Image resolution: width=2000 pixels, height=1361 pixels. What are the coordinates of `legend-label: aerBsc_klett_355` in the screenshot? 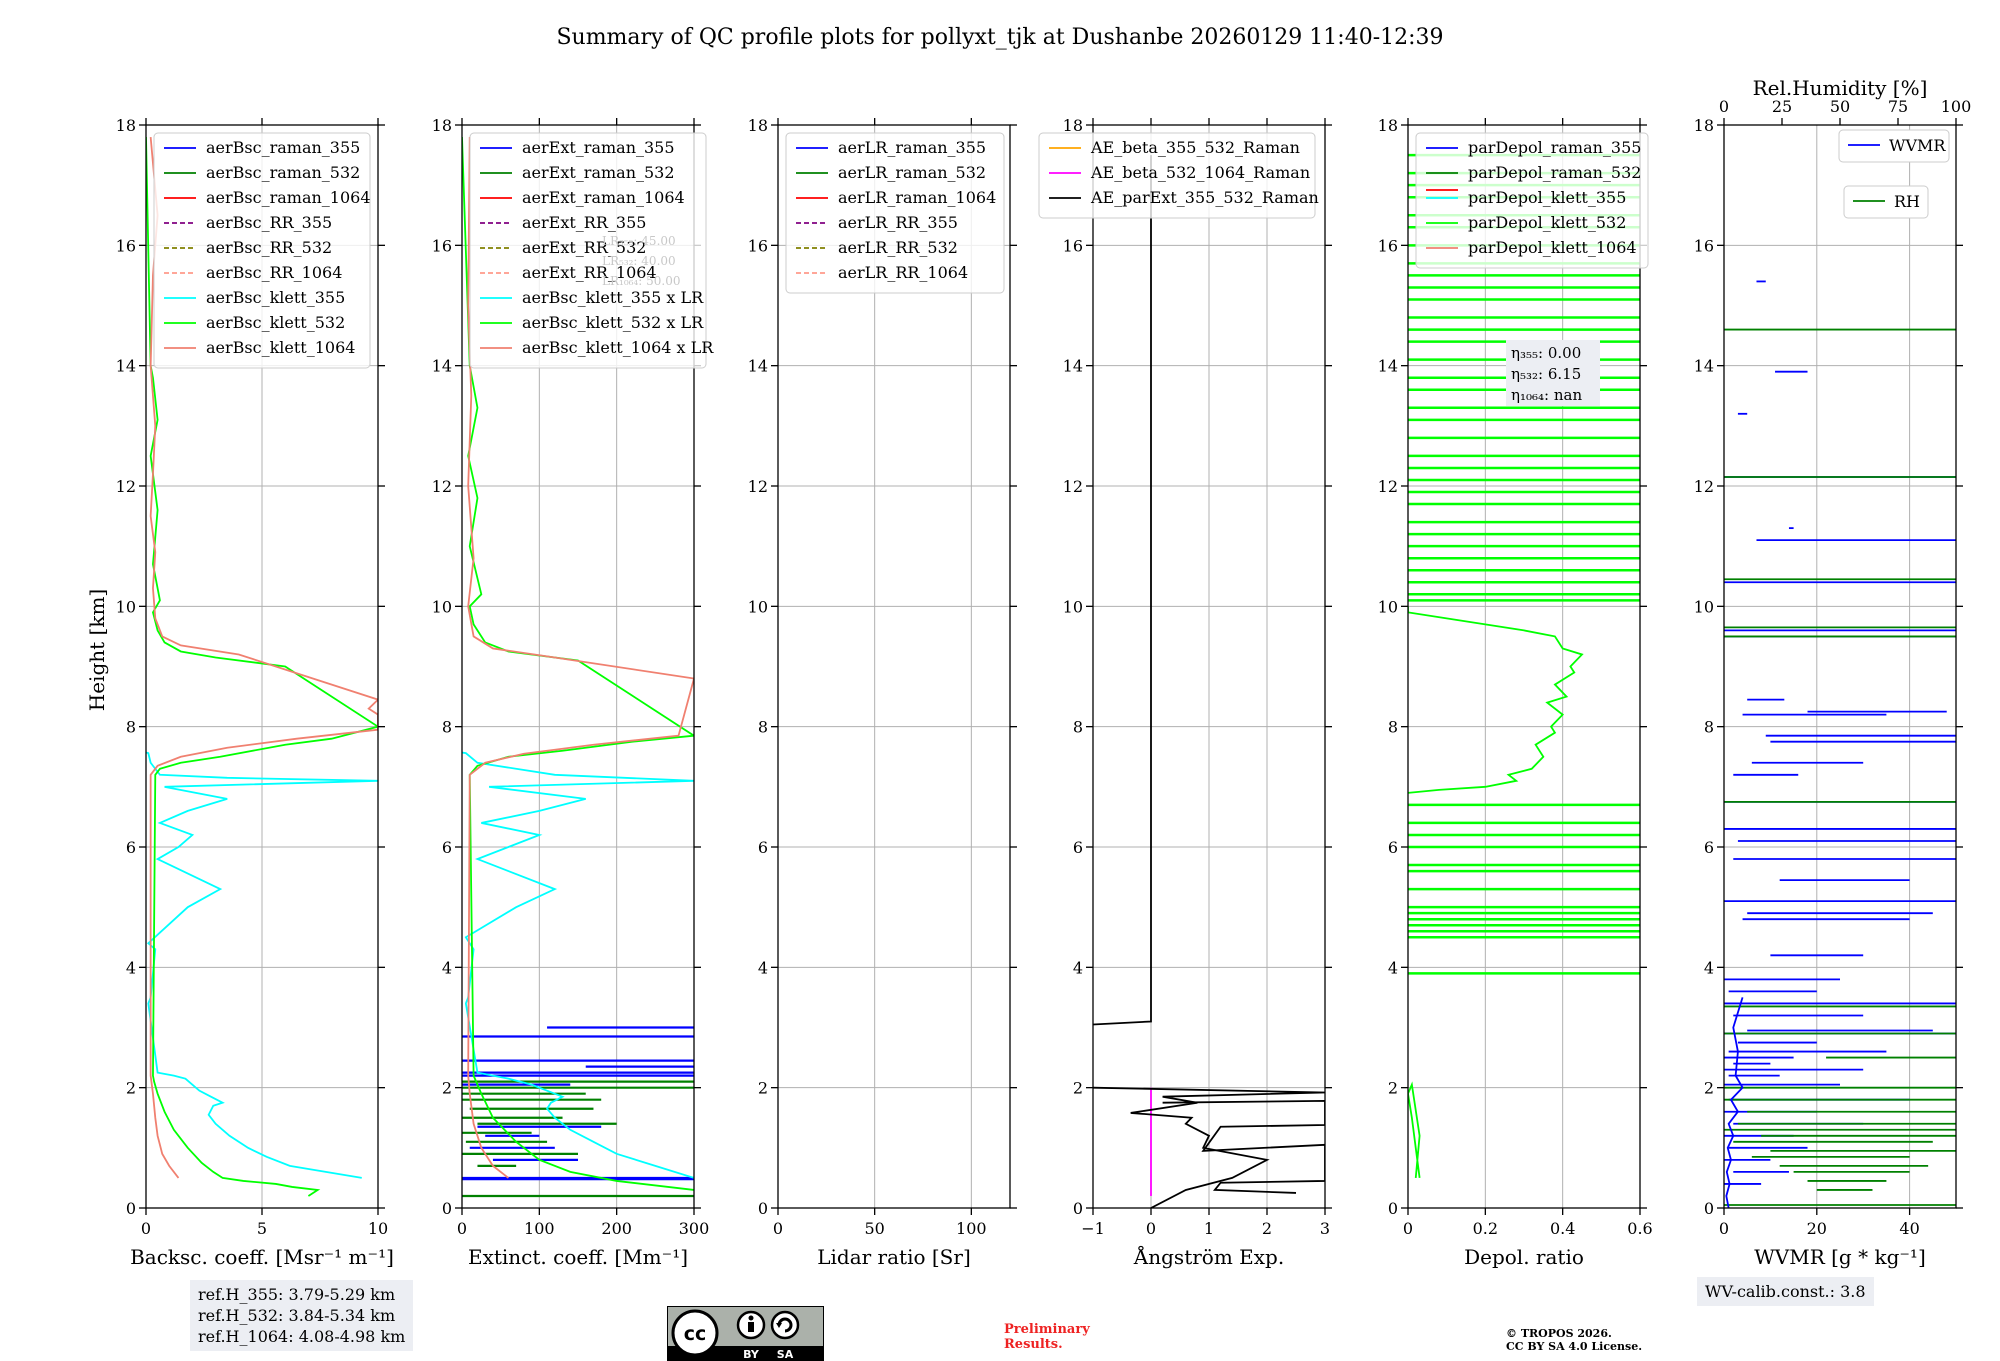 It's located at (275, 297).